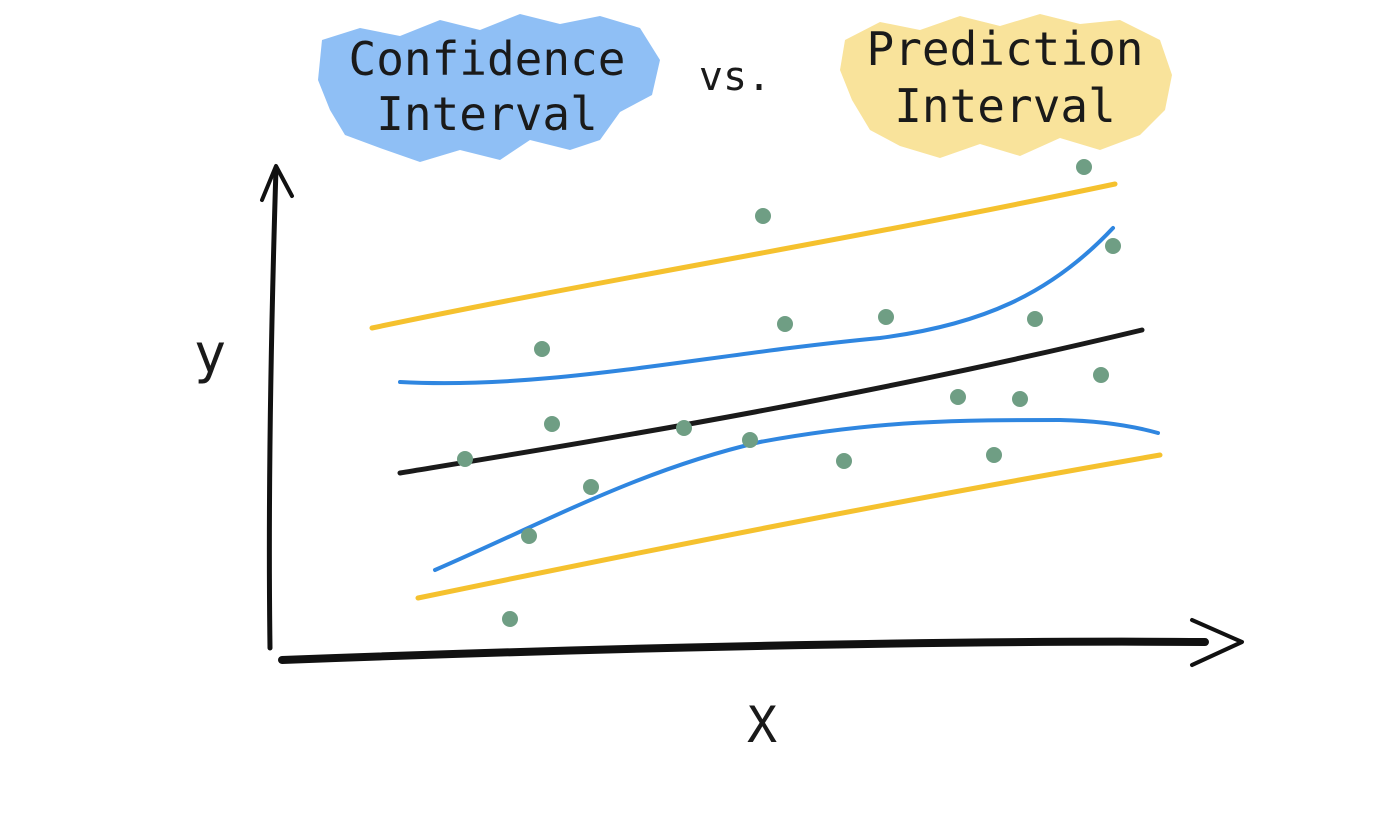 This screenshot has height=817, width=1400. I want to click on x-axis-arrowhead, so click(1217, 642).